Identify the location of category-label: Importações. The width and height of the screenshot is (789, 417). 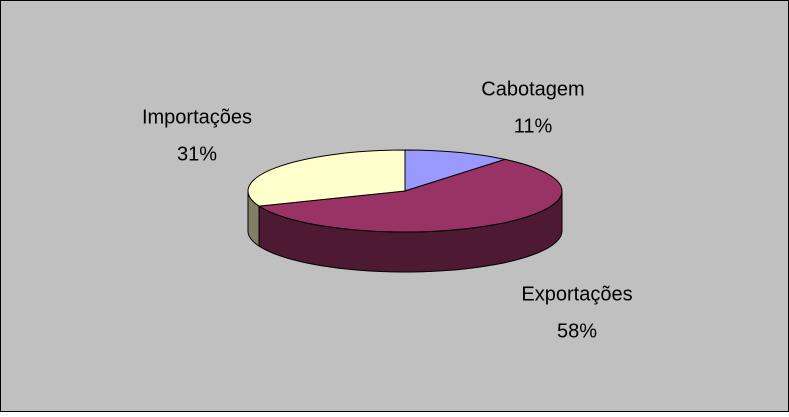
(197, 117).